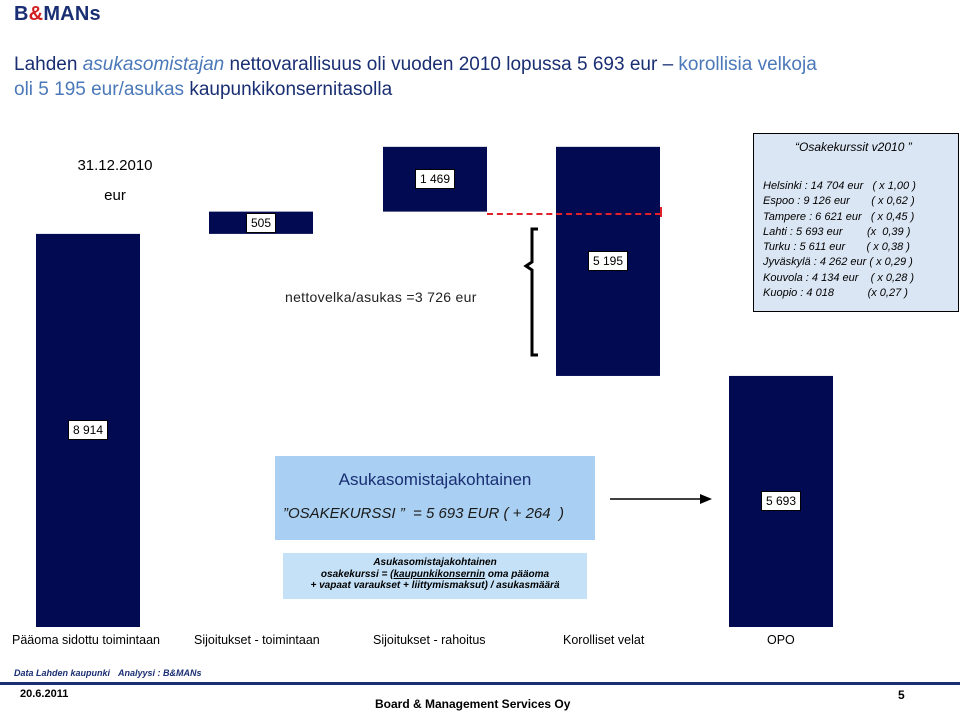  What do you see at coordinates (839, 216) in the screenshot?
I see `share-price-item: Tampere : 6 621 eur ( x 0,45 )` at bounding box center [839, 216].